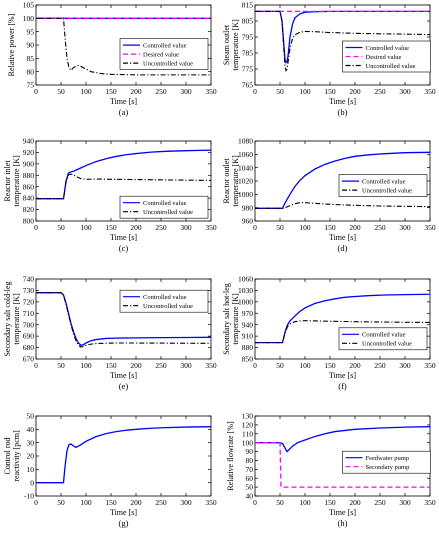 This screenshot has width=439, height=550. What do you see at coordinates (29, 336) in the screenshot?
I see `y-tick-label: 690` at bounding box center [29, 336].